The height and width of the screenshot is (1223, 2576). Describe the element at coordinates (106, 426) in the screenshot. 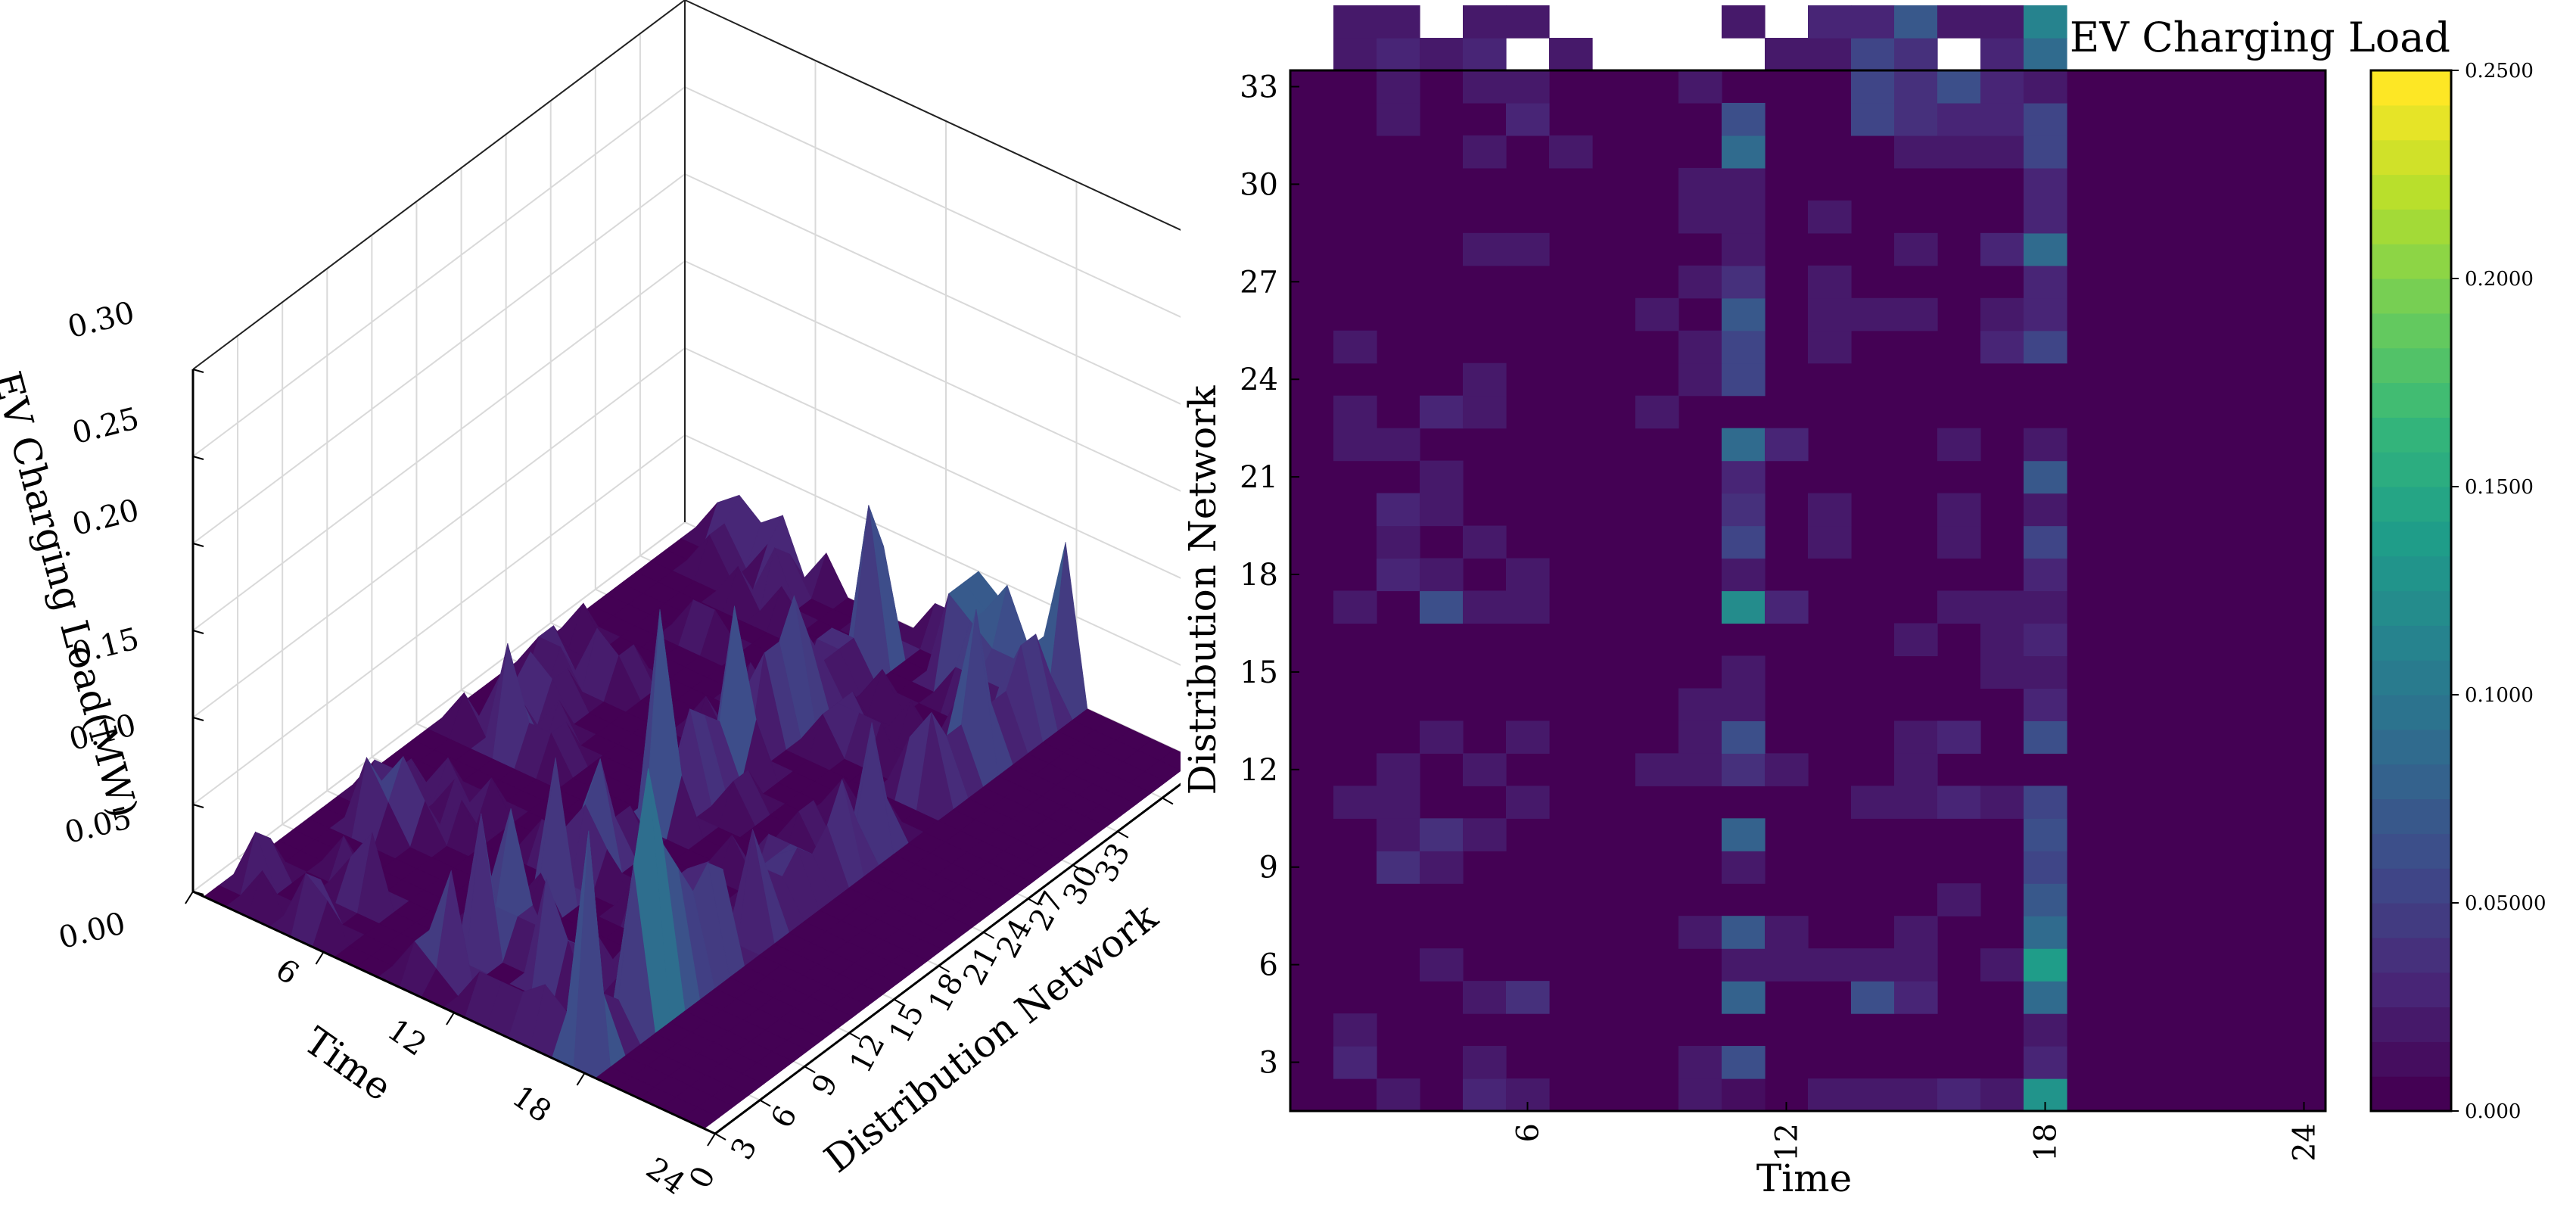

I see `z-tick-label: 0.25` at that location.